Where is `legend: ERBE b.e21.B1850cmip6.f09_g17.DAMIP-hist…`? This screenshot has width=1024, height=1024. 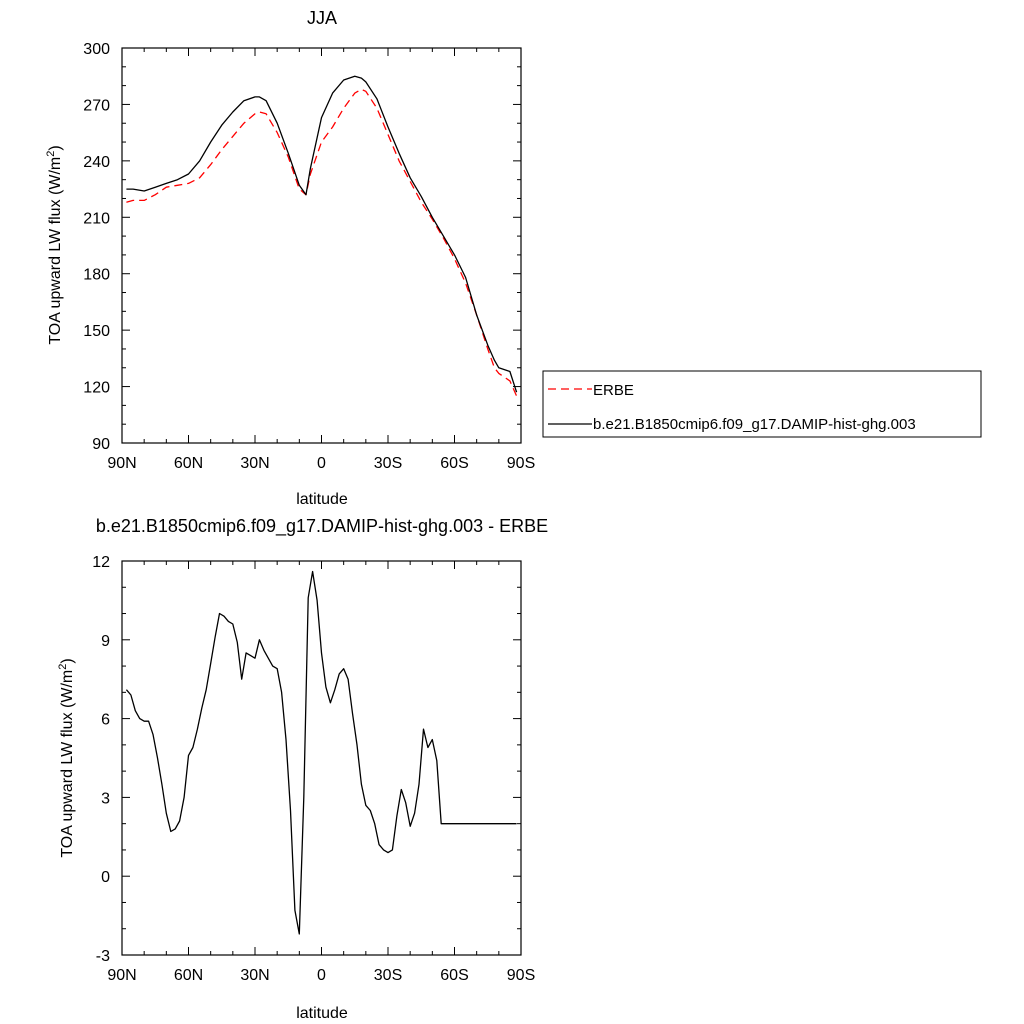 legend: ERBE b.e21.B1850cmip6.f09_g17.DAMIP-hist… is located at coordinates (762, 404).